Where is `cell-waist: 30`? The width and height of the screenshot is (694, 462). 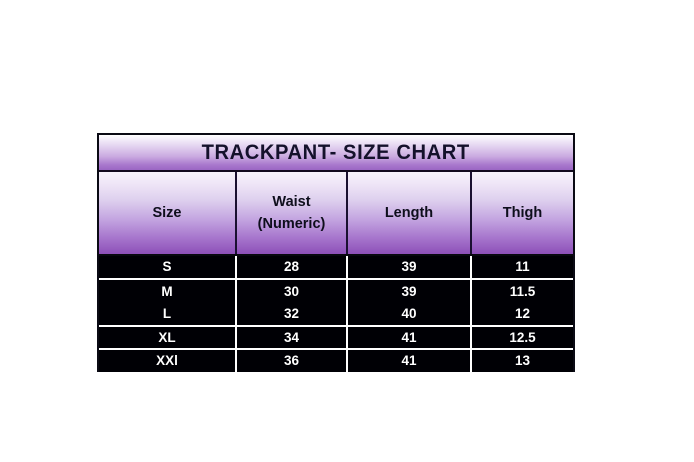
cell-waist: 30 is located at coordinates (292, 291).